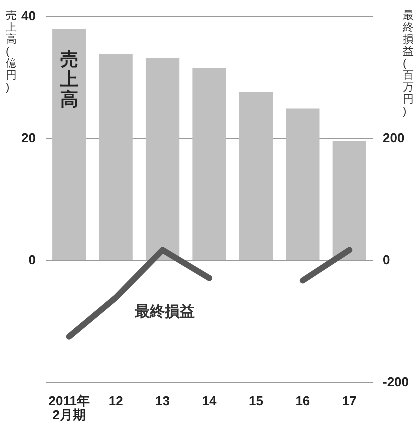 This screenshot has width=420, height=424. What do you see at coordinates (68, 79) in the screenshot?
I see `series-label: 売上高` at bounding box center [68, 79].